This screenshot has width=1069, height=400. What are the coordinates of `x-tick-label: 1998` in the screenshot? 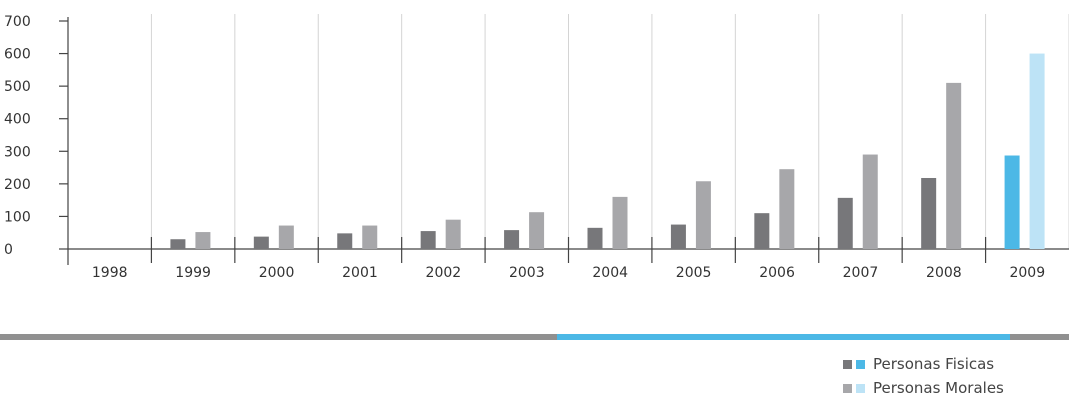 It's located at (110, 273).